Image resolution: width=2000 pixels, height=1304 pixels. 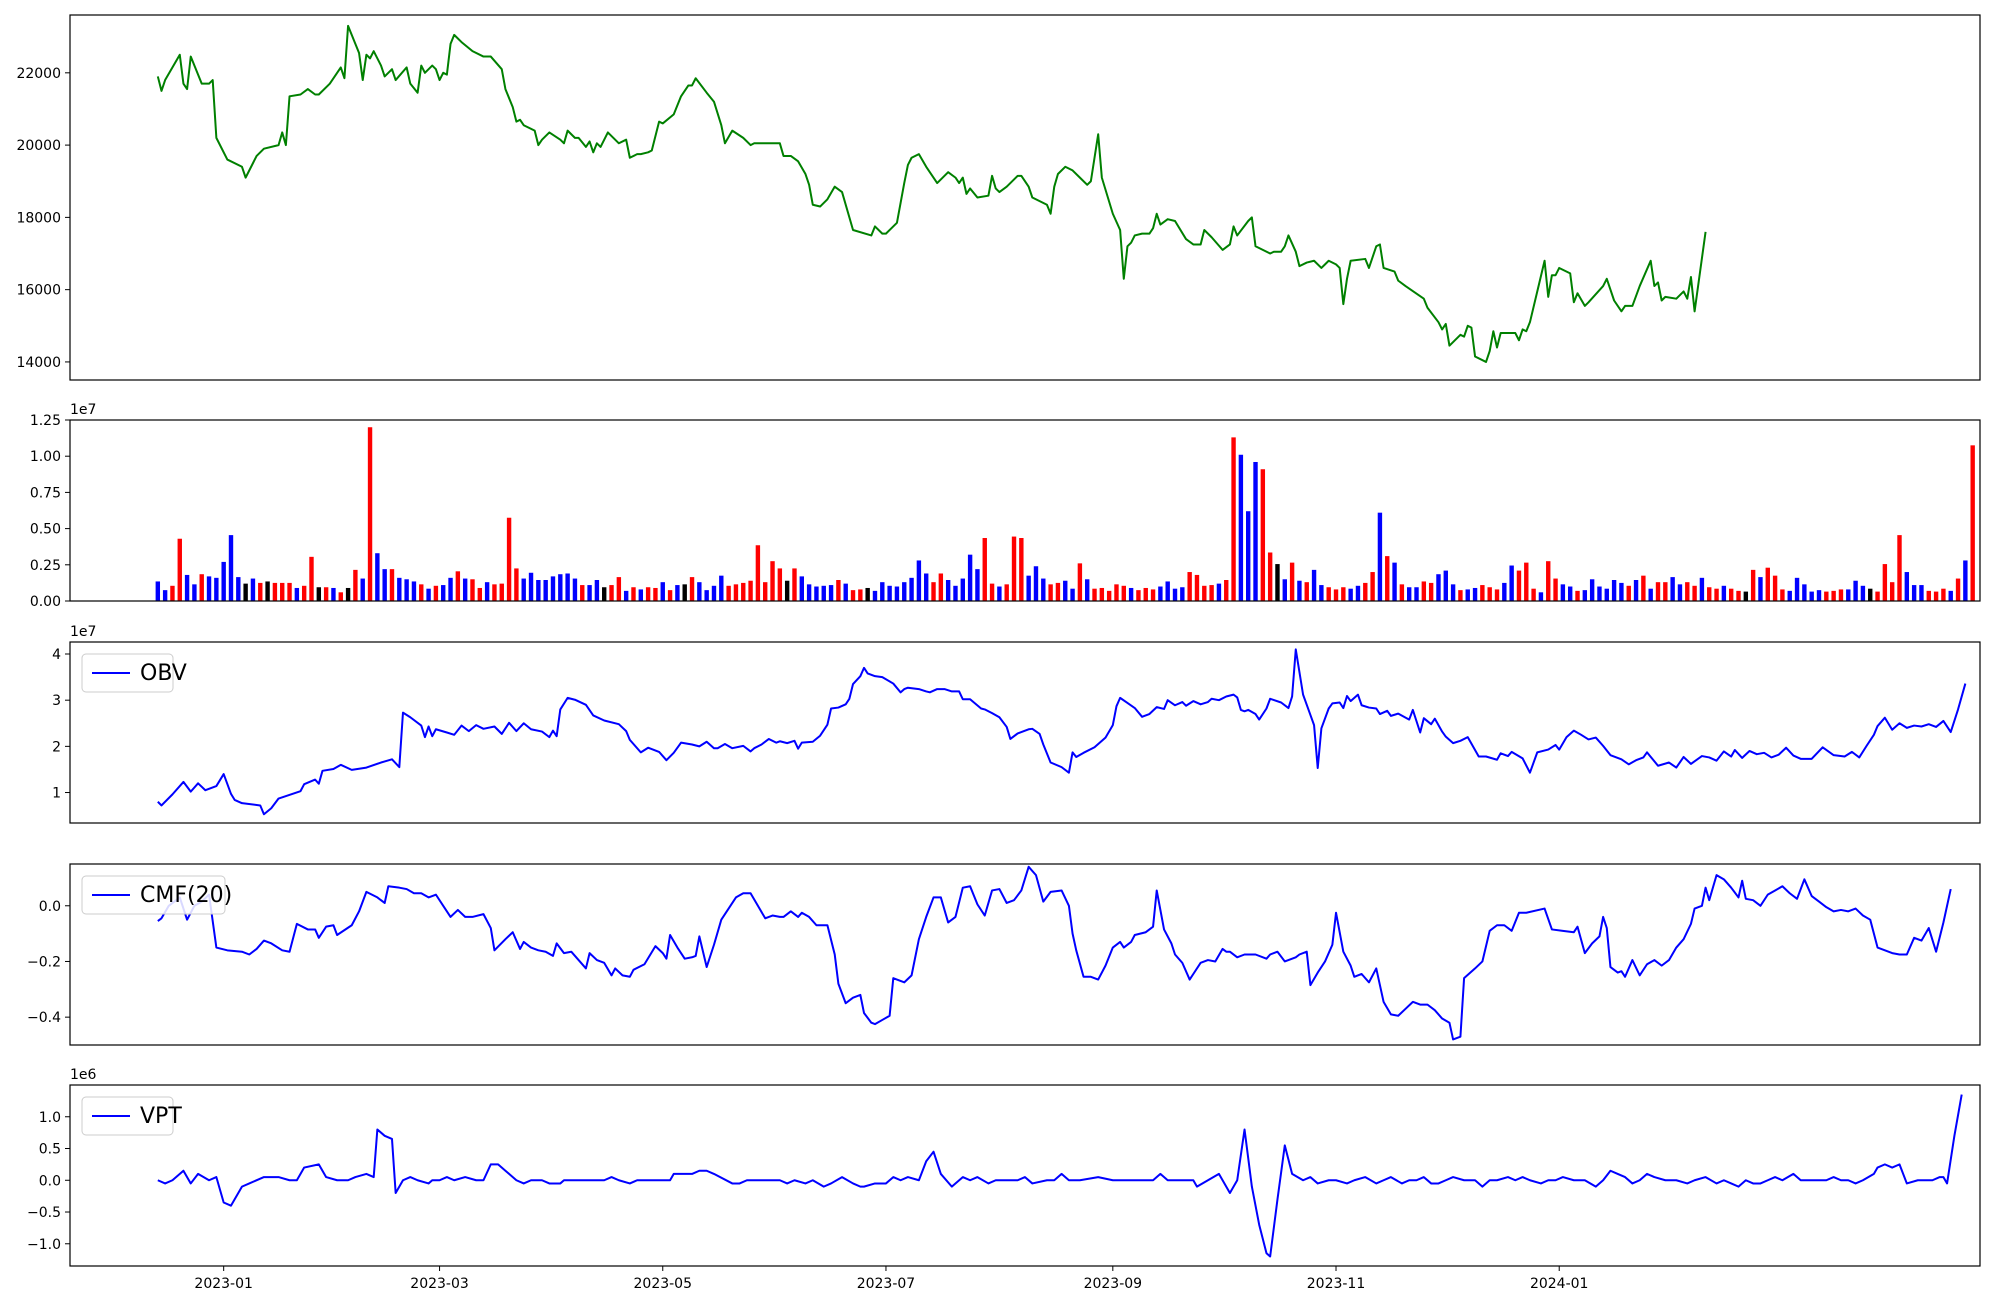 I want to click on obv-ytick-label: 4, so click(x=56, y=655).